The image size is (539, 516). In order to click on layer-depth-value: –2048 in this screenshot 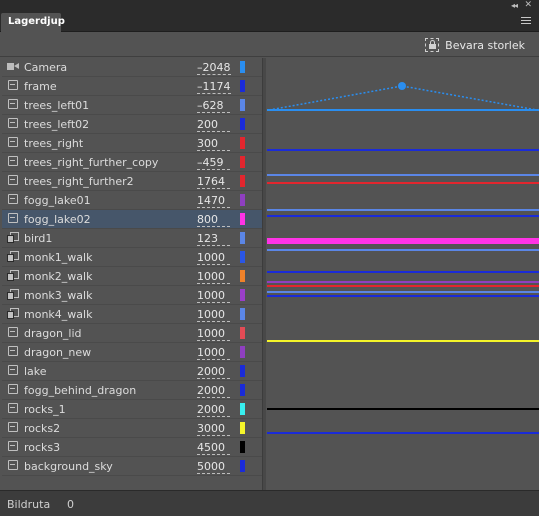, I will do `click(214, 68)`.